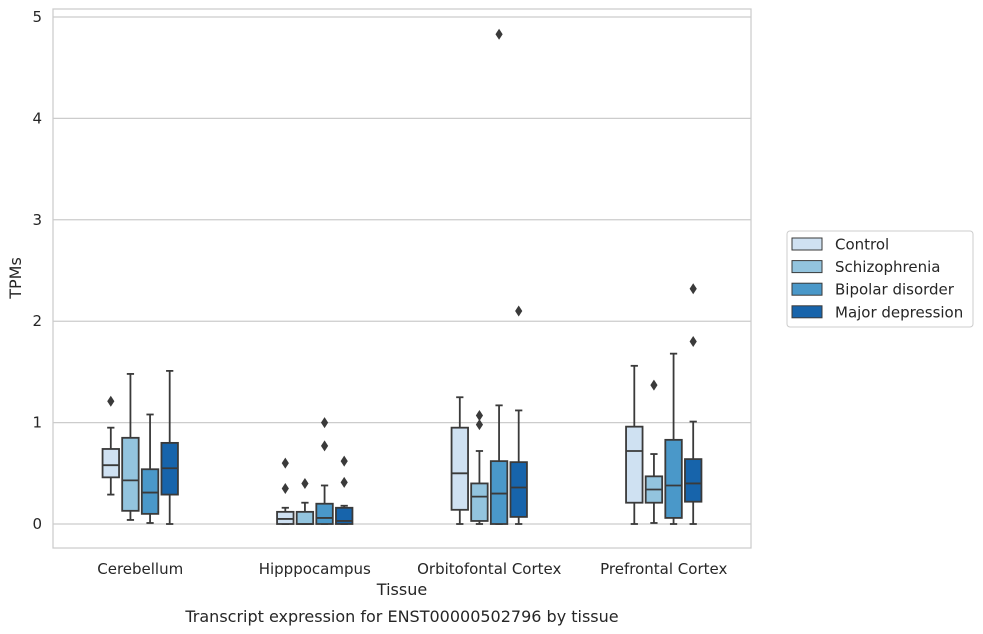  I want to click on x-tick-label: Hipppocampus, so click(315, 569).